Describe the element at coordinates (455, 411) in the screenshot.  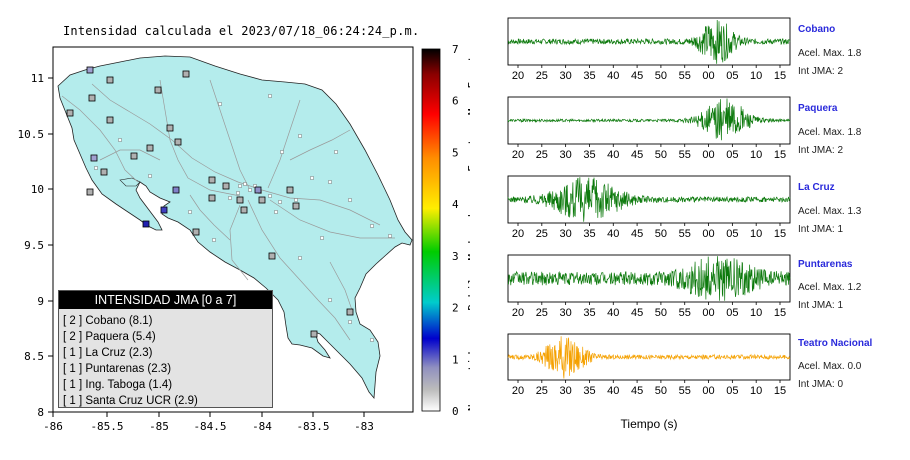
I see `colorbar-tick-label: 0` at that location.